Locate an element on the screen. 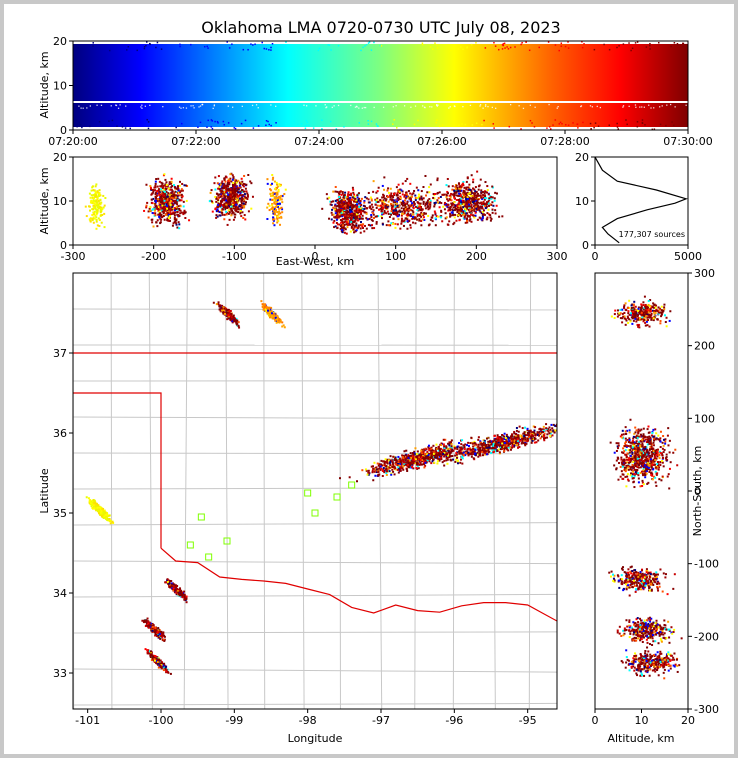 The width and height of the screenshot is (738, 758). histogram-y-tick-label: 0 is located at coordinates (585, 245).